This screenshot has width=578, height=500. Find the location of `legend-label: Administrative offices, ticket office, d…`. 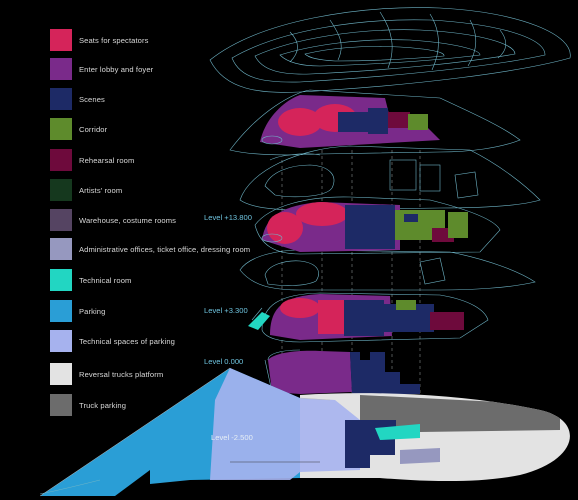

legend-label: Administrative offices, ticket office, d… is located at coordinates (165, 249).